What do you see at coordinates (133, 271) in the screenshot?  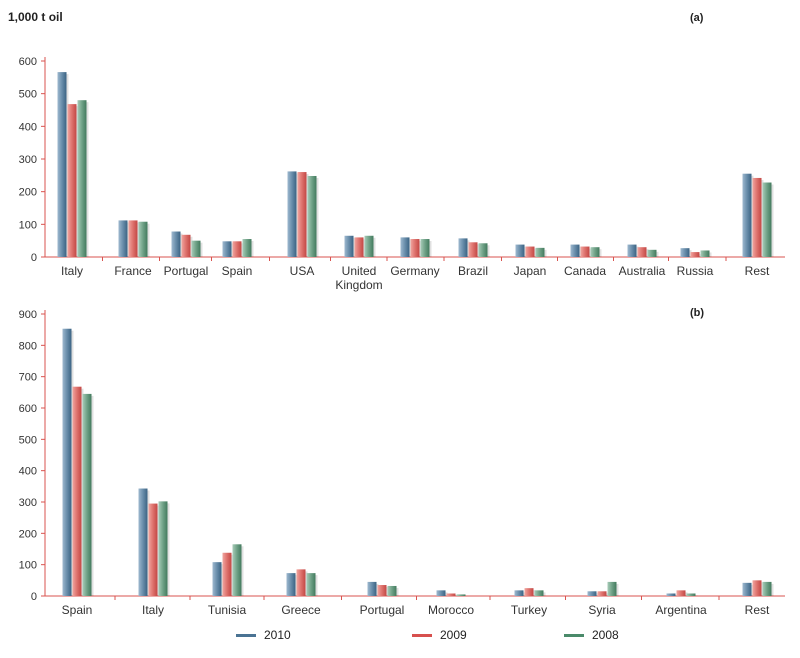 I see `x-tick-label: France` at bounding box center [133, 271].